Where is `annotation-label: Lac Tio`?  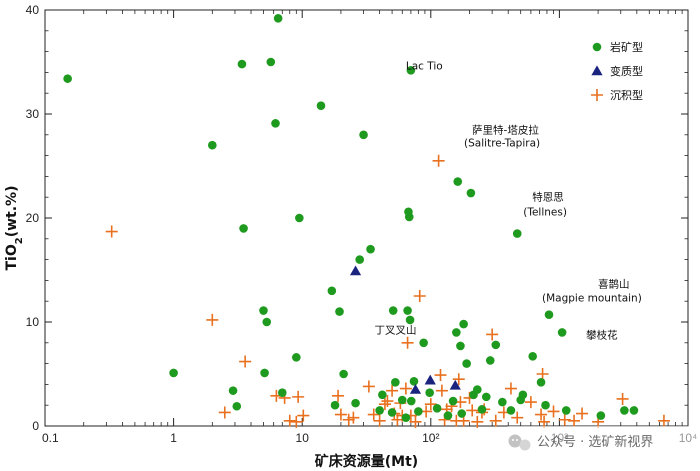 annotation-label: Lac Tio is located at coordinates (424, 66).